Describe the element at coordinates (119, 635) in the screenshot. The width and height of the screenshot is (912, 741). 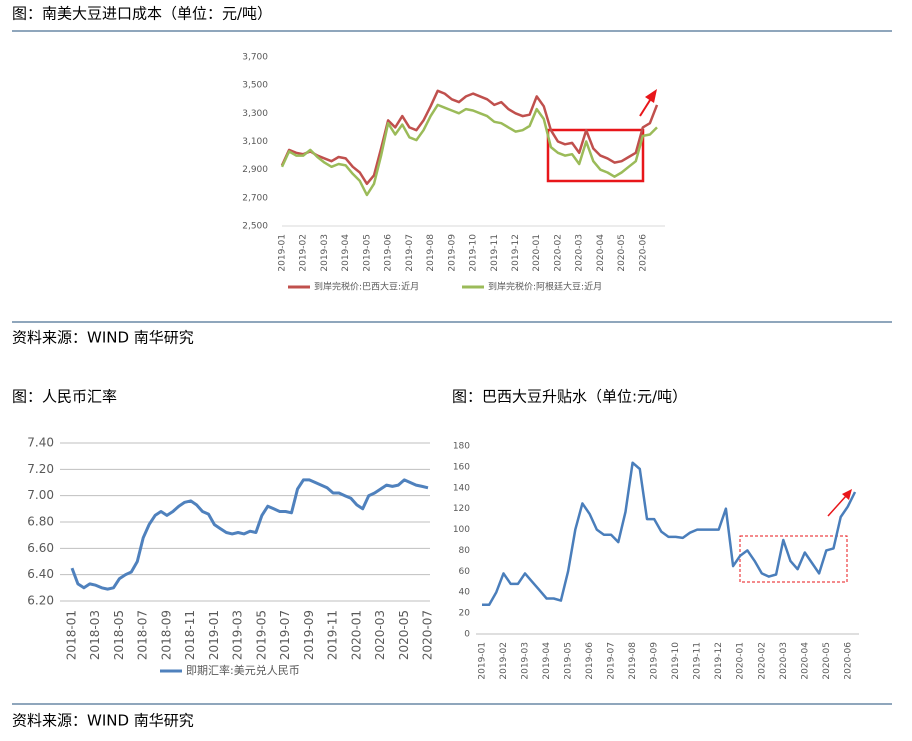
I see `x-tick-label: 2018-05` at that location.